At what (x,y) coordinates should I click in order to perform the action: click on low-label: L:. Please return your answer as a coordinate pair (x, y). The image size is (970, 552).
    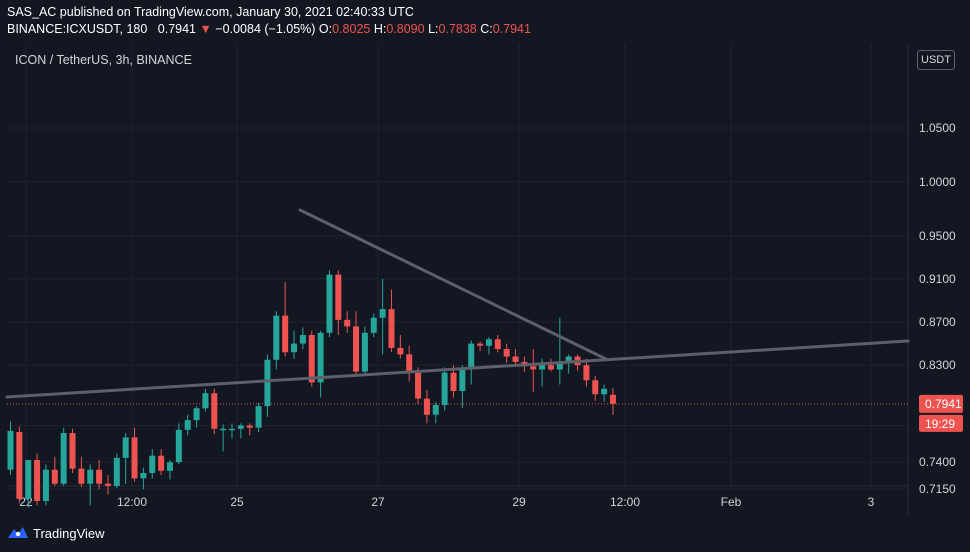
    Looking at the image, I should click on (433, 29).